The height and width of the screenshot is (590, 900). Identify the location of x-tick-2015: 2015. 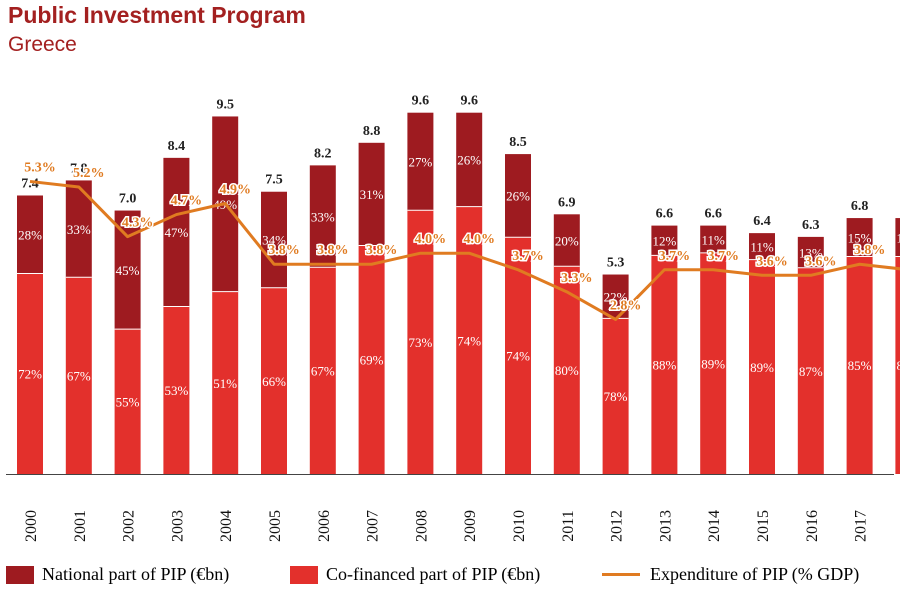
(763, 526).